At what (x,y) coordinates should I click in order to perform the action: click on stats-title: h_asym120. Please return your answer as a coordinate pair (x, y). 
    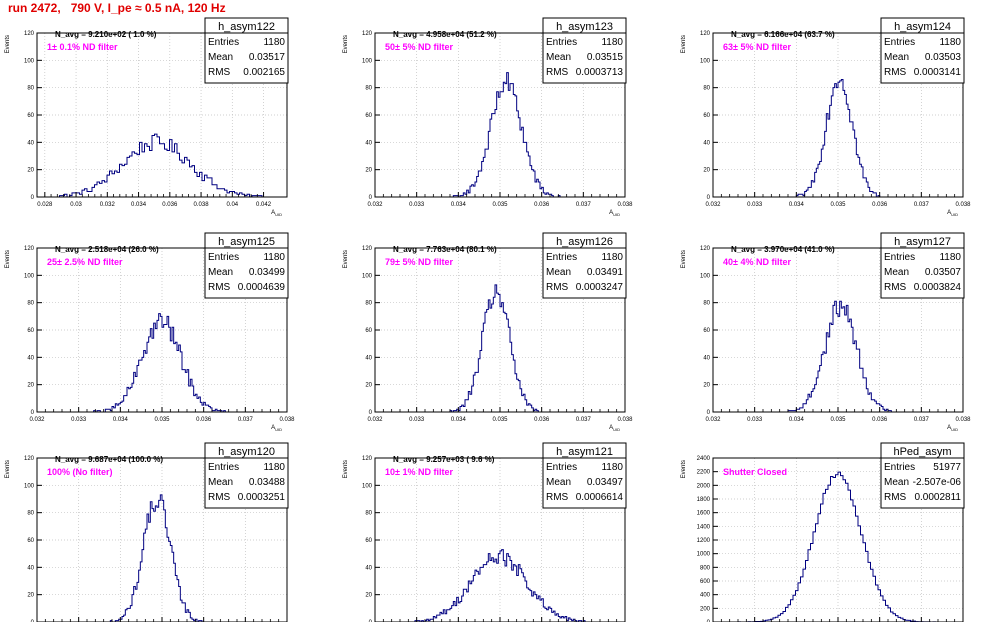
    Looking at the image, I should click on (246, 452).